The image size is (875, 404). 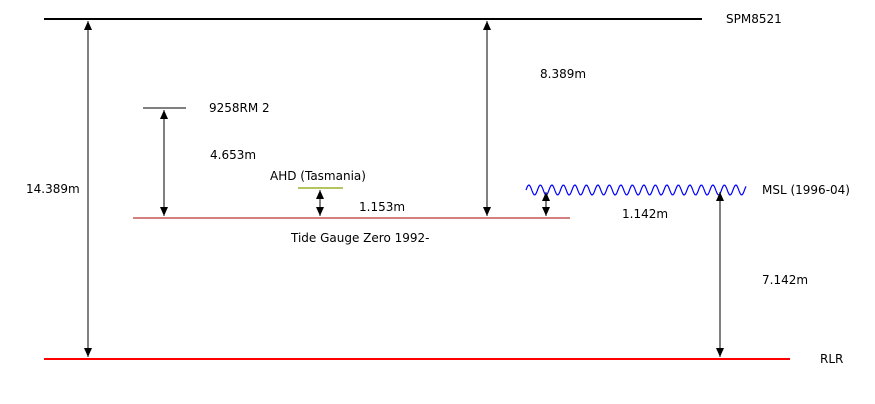 I want to click on msl-to-tgz-measurement: 1.142m, so click(x=645, y=214).